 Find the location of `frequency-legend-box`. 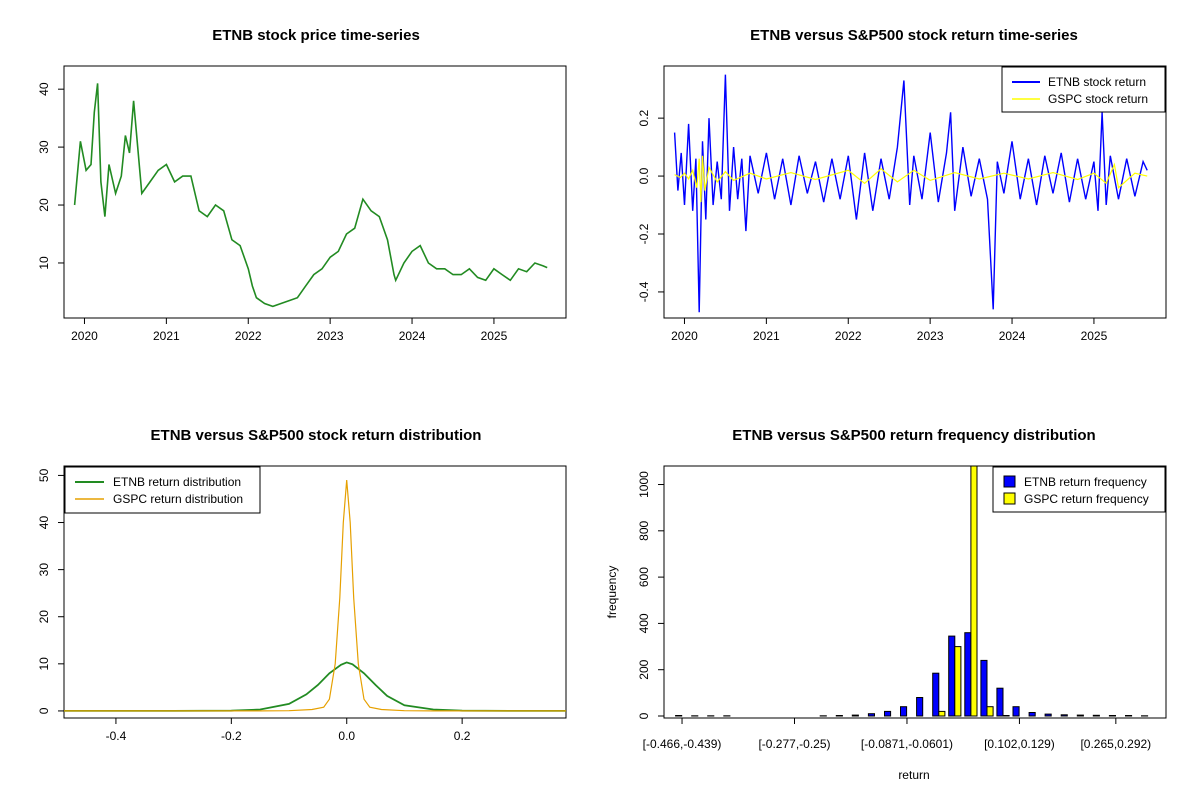

frequency-legend-box is located at coordinates (1079, 489).